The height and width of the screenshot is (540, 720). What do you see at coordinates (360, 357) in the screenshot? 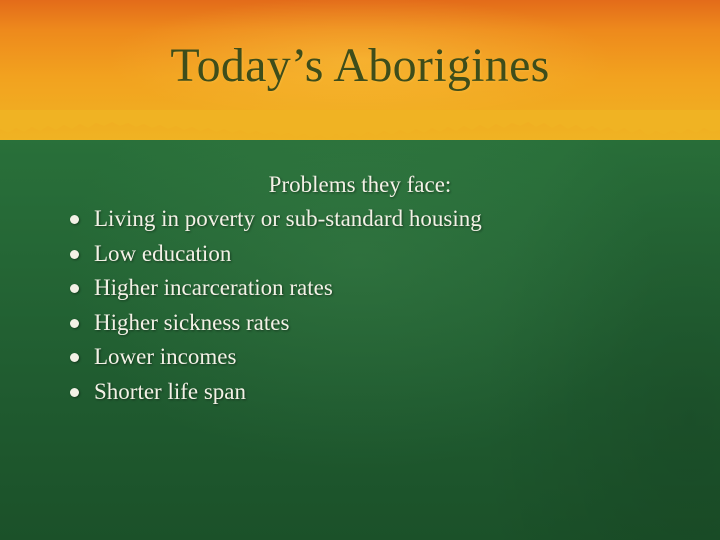
I see `list-item: Lower incomes` at bounding box center [360, 357].